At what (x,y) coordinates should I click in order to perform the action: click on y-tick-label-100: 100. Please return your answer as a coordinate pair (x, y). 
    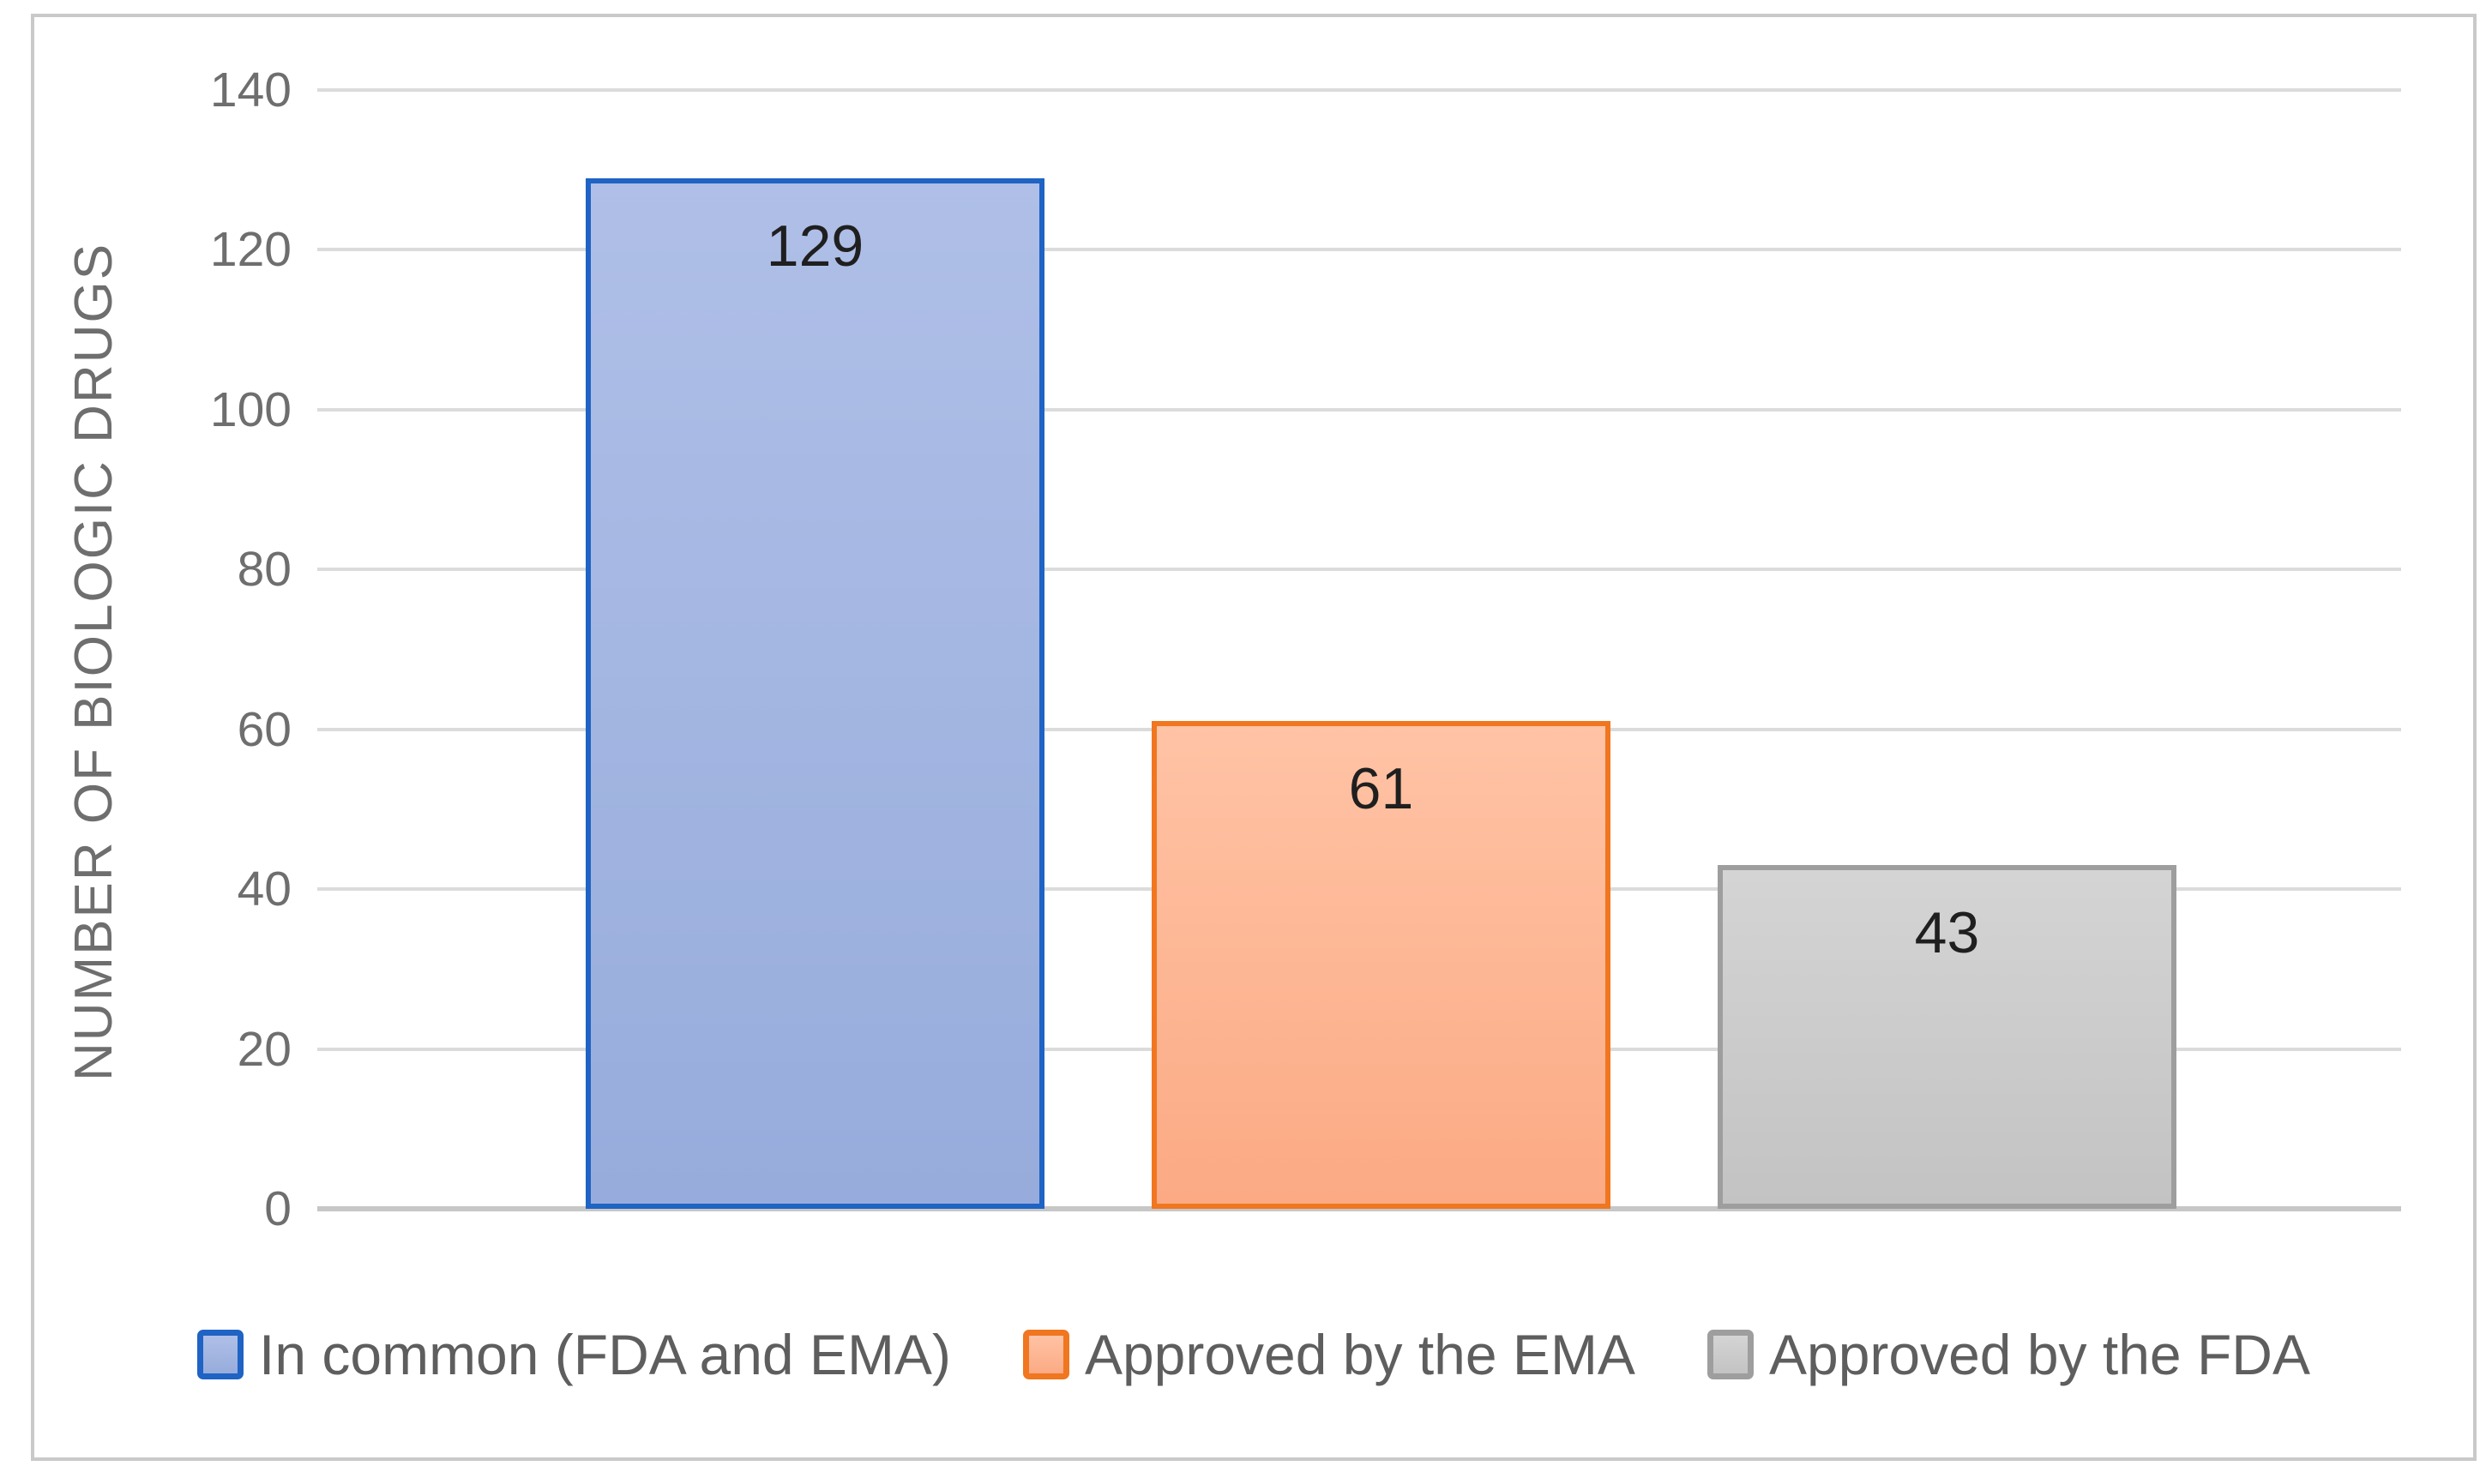
    Looking at the image, I should click on (251, 409).